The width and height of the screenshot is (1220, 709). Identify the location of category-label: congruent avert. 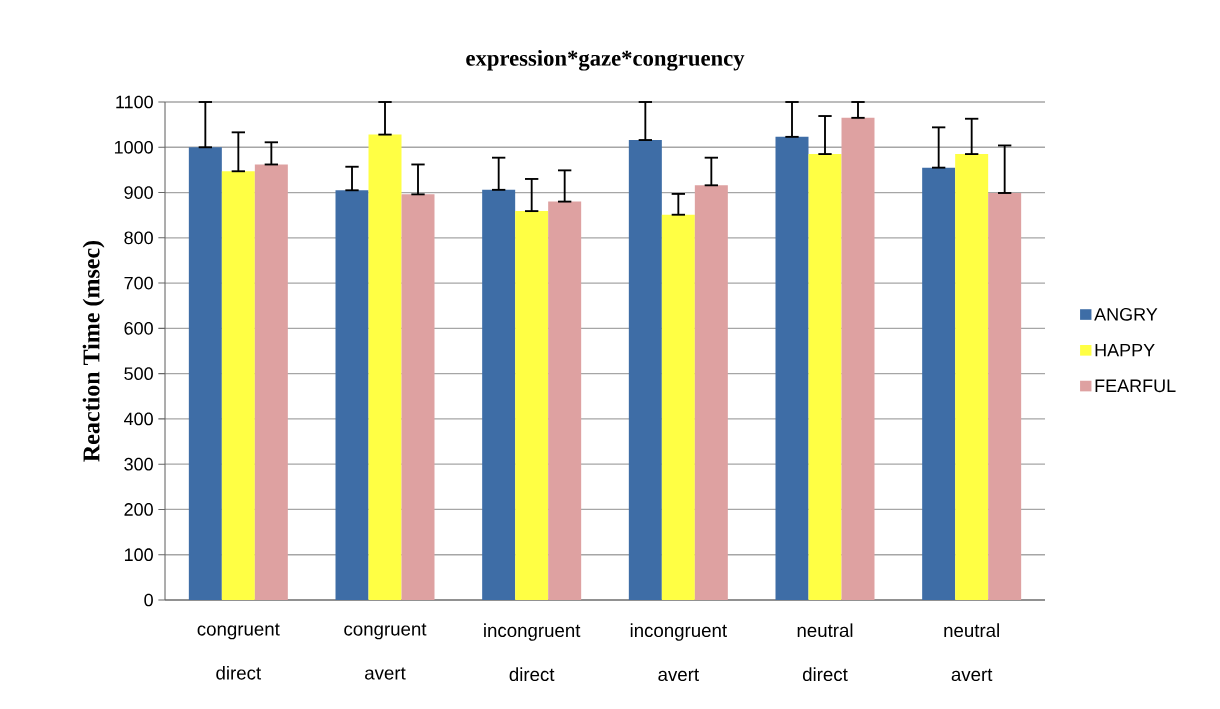
(385, 651).